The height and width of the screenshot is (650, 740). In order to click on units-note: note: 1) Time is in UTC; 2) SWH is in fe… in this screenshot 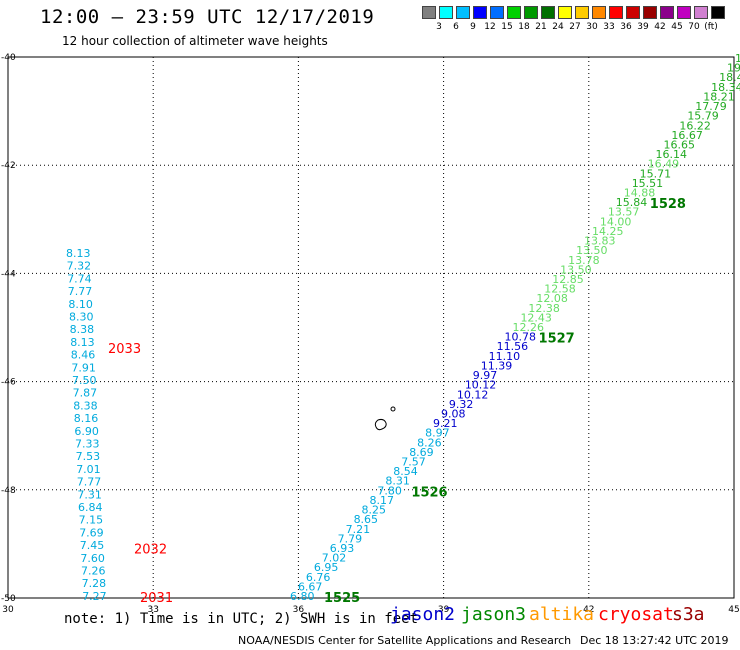, I will do `click(241, 619)`.